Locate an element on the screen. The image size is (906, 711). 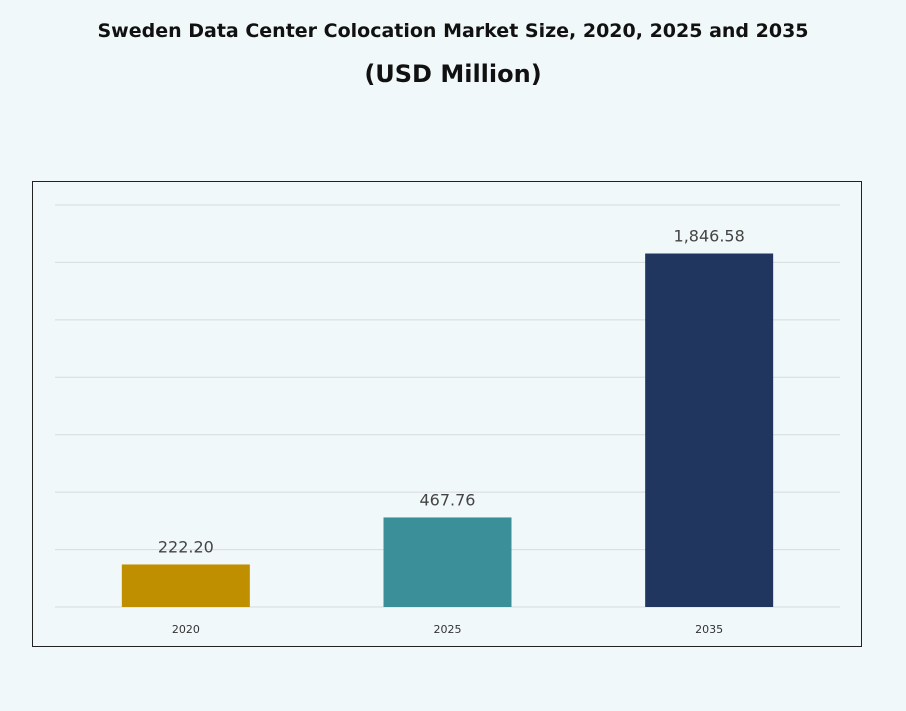
x-tick-label: 2035 is located at coordinates (709, 629).